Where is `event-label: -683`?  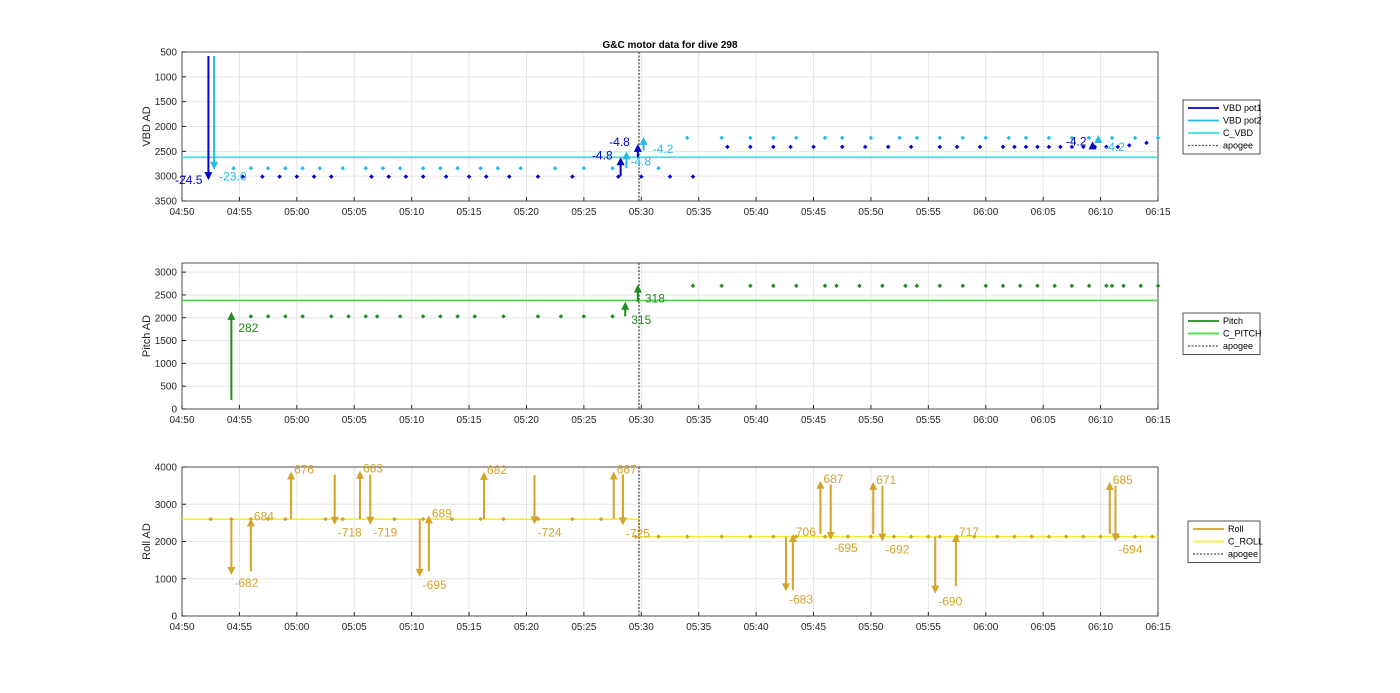
event-label: -683 is located at coordinates (801, 599).